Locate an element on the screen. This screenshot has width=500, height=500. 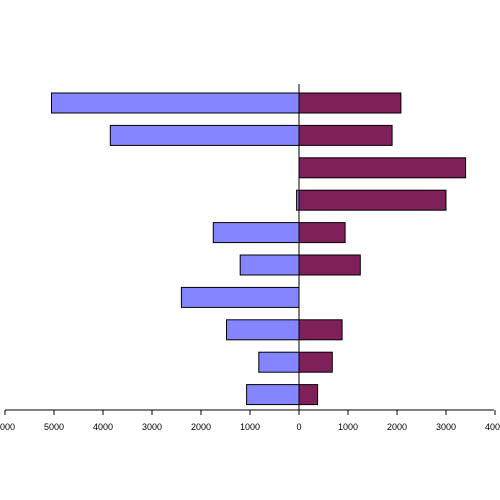
x-tick-label: 0 is located at coordinates (298, 427).